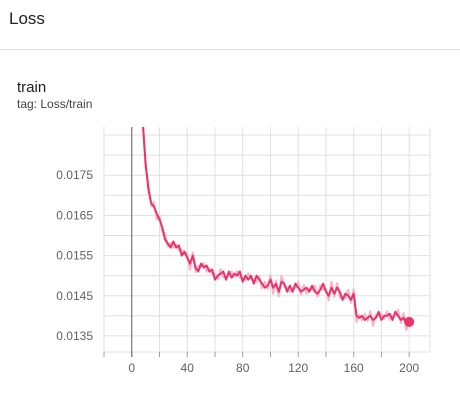  What do you see at coordinates (354, 368) in the screenshot?
I see `x-tick-label: 160` at bounding box center [354, 368].